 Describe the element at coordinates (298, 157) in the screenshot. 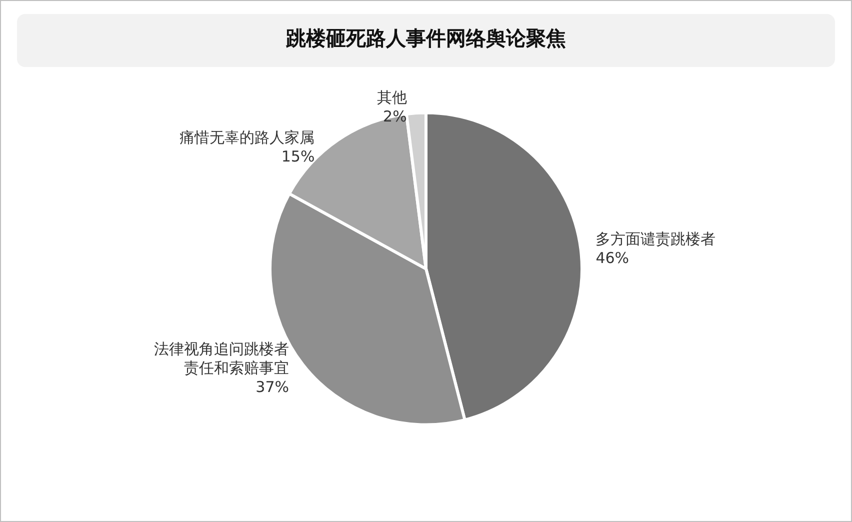

I see `data-label: 15%` at that location.